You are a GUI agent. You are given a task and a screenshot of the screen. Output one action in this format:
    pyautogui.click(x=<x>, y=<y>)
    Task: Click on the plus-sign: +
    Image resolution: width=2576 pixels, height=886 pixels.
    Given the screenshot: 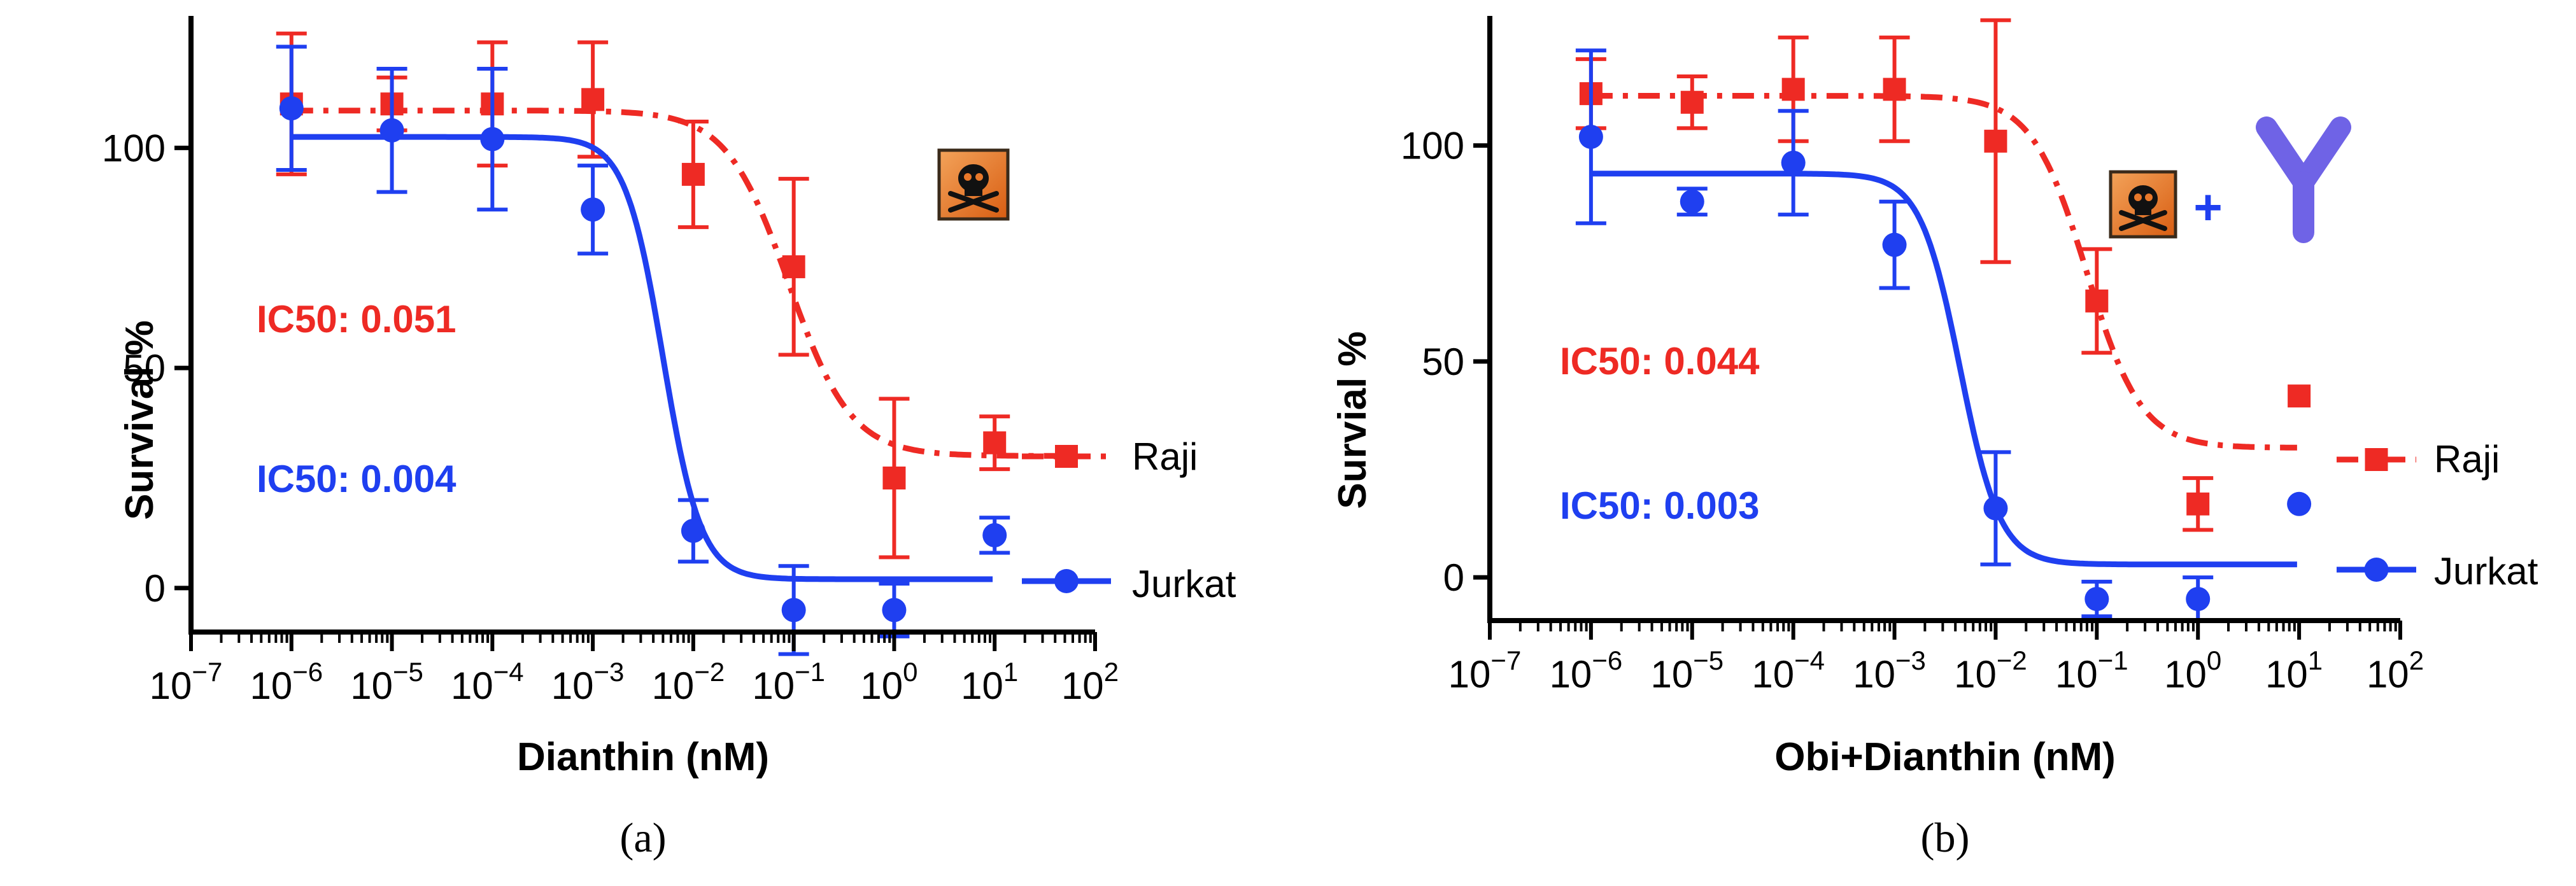 What is the action you would take?
    pyautogui.click(x=2208, y=207)
    